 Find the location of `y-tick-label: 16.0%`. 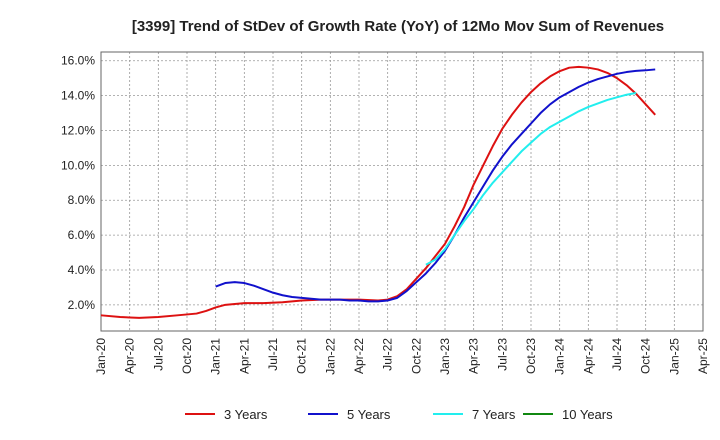

y-tick-label: 16.0% is located at coordinates (78, 61).